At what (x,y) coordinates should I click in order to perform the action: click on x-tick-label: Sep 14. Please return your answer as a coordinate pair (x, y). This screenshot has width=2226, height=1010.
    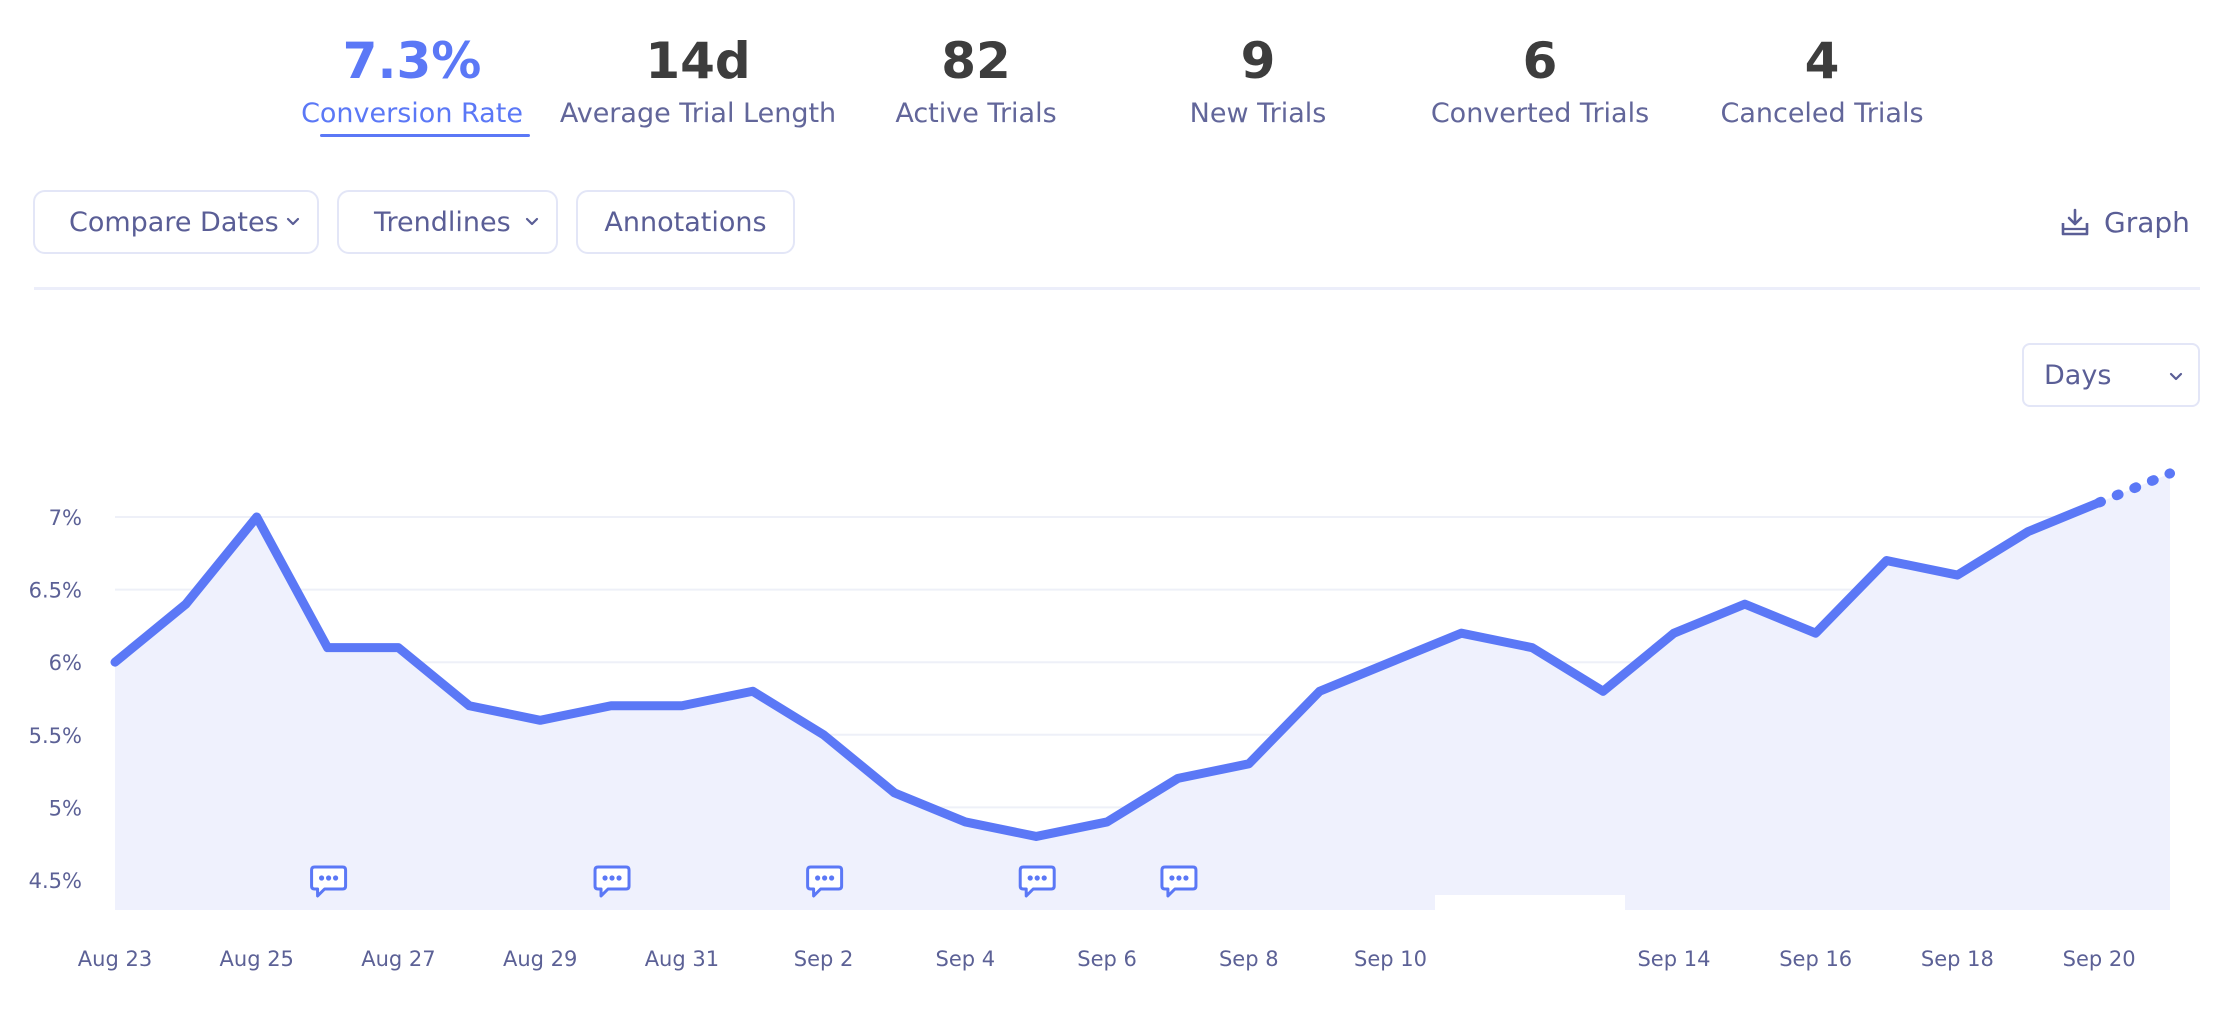
    Looking at the image, I should click on (1673, 959).